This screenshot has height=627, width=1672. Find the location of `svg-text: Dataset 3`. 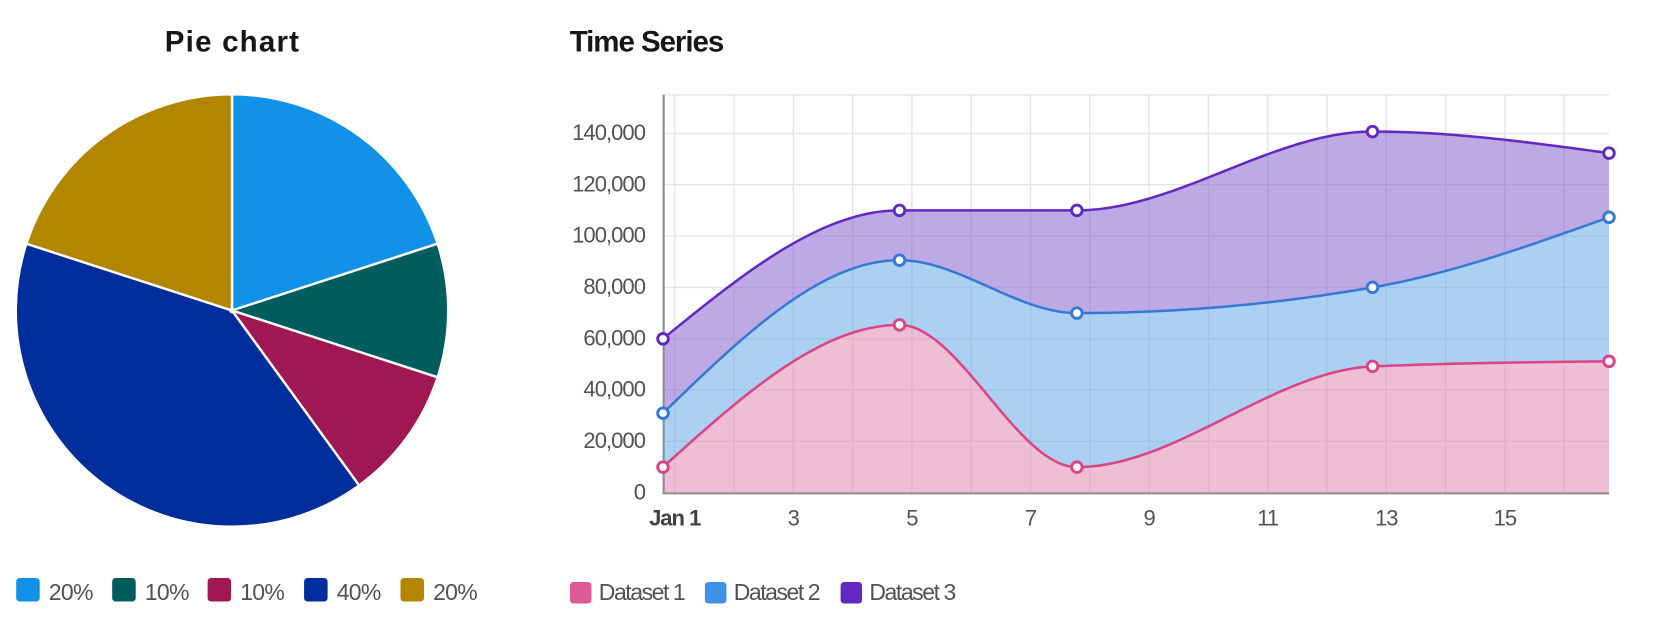

svg-text: Dataset 3 is located at coordinates (912, 592).